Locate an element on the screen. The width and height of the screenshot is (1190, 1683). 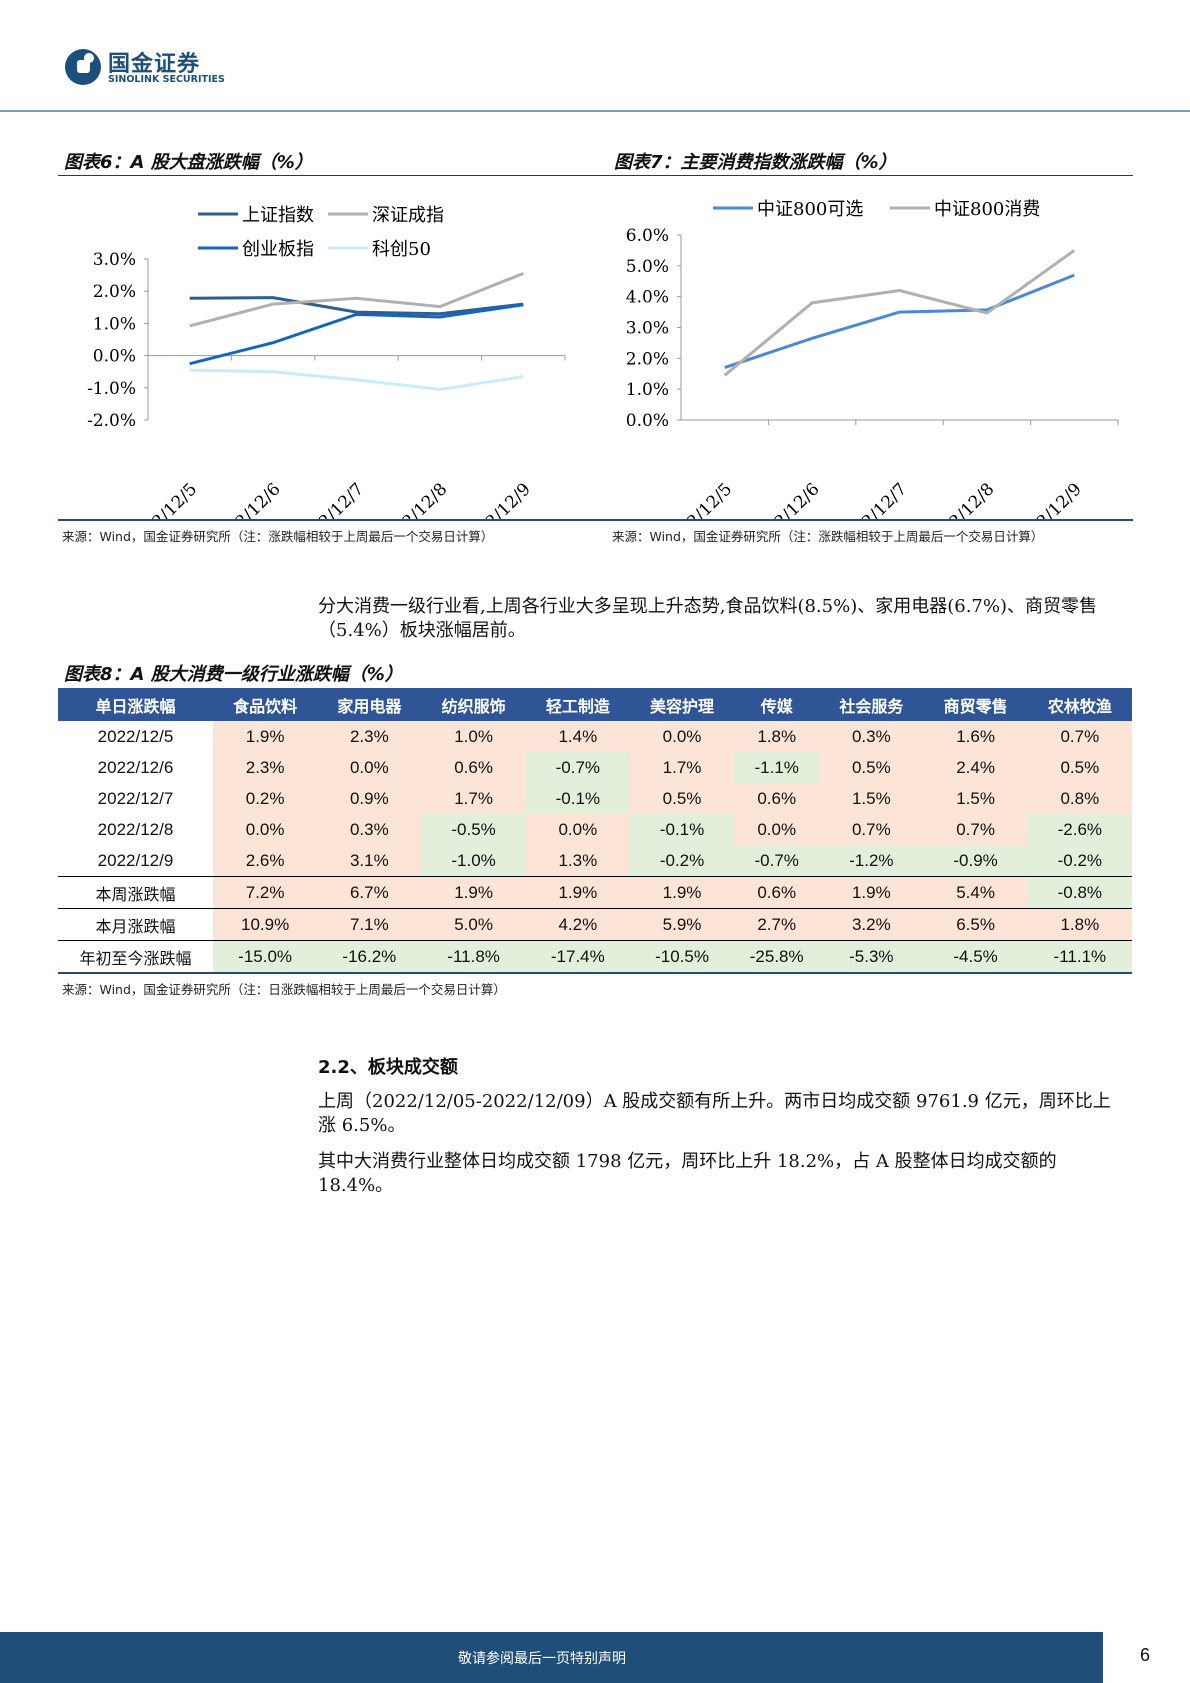
table-cell: 2.4% is located at coordinates (975, 767).